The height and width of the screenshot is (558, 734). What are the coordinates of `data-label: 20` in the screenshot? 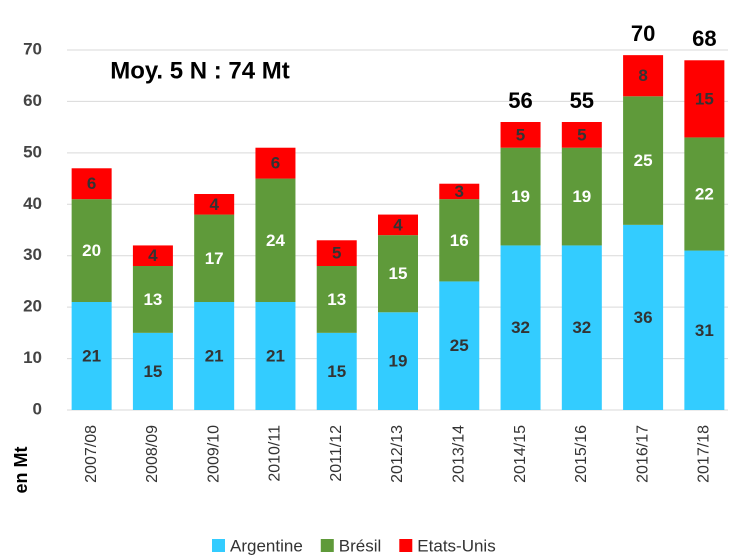 It's located at (91, 250).